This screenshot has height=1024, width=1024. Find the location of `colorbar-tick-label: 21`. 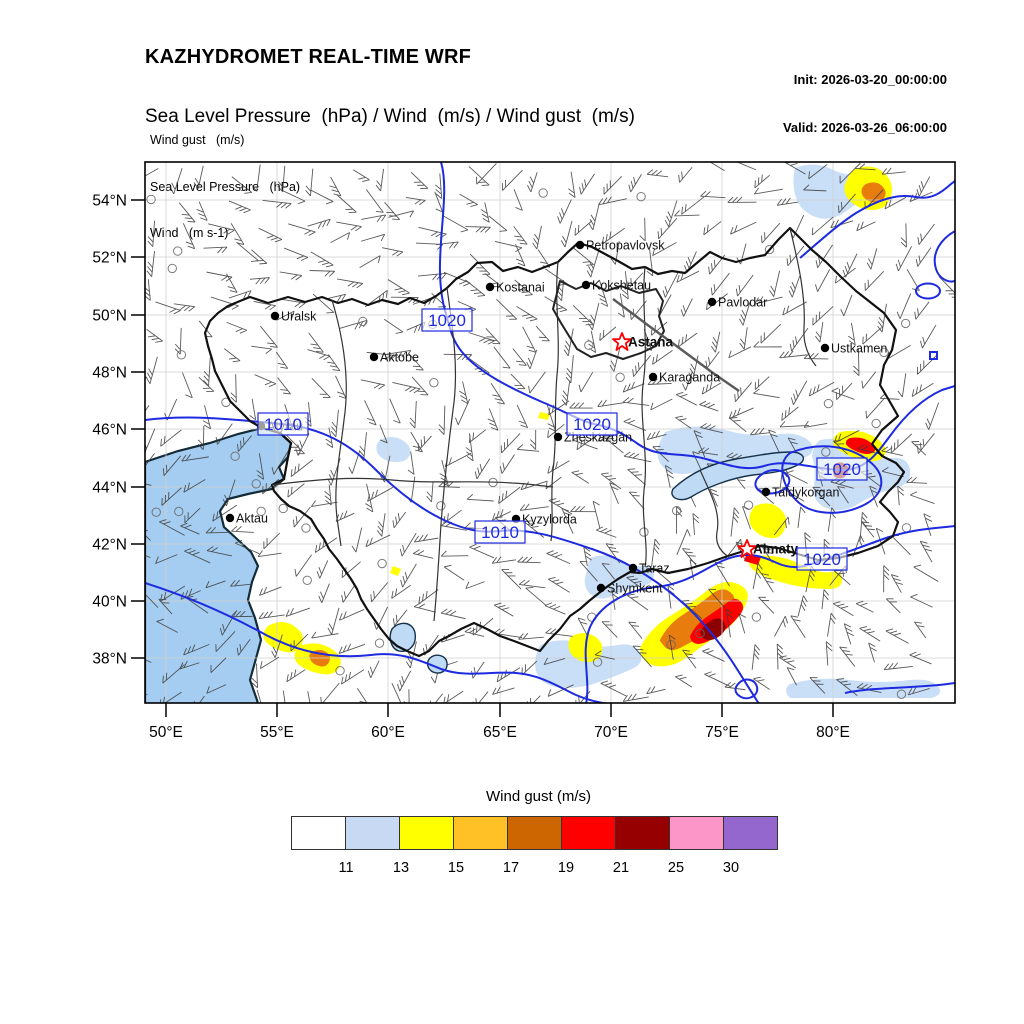

colorbar-tick-label: 21 is located at coordinates (621, 868).